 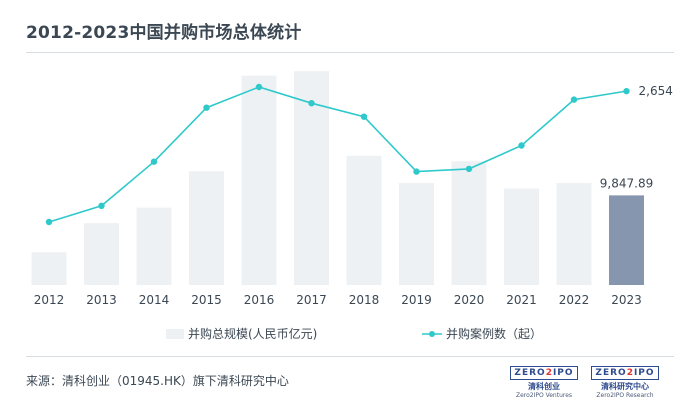 I want to click on x-tick-2015: 2015, so click(x=206, y=300).